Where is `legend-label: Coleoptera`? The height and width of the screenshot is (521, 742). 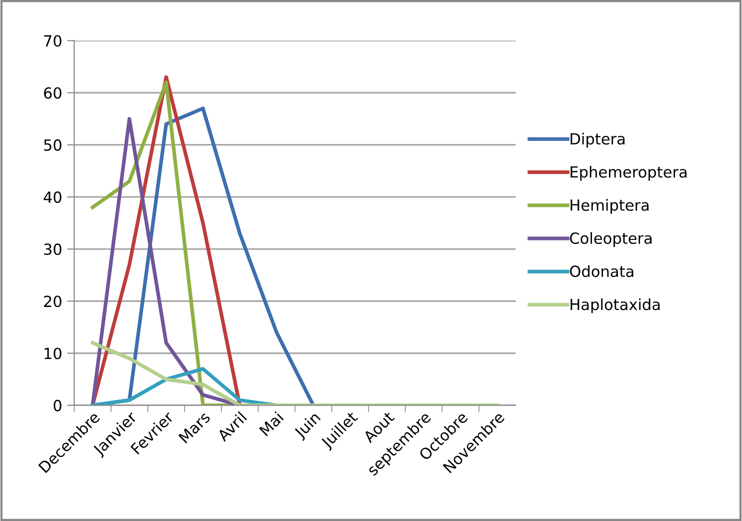
legend-label: Coleoptera is located at coordinates (611, 239).